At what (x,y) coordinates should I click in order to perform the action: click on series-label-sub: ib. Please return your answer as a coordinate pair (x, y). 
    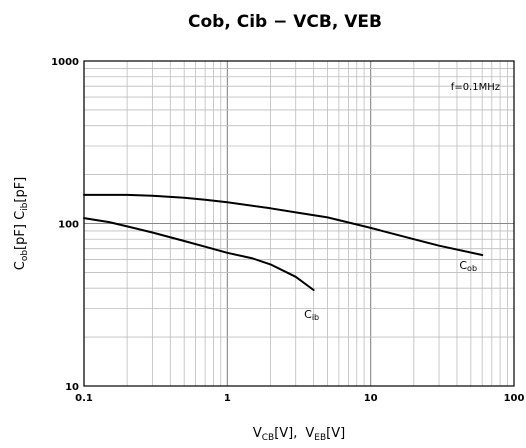
    Looking at the image, I should click on (315, 317).